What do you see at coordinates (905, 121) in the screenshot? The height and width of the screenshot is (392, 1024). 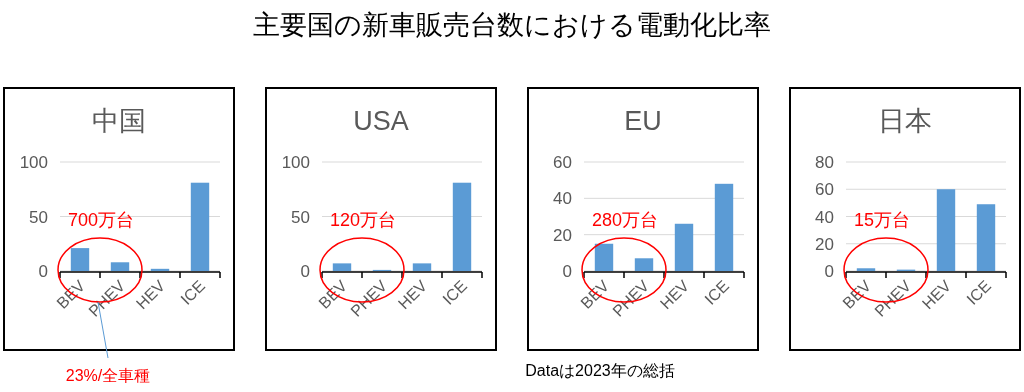 I see `chart-title: 日本` at bounding box center [905, 121].